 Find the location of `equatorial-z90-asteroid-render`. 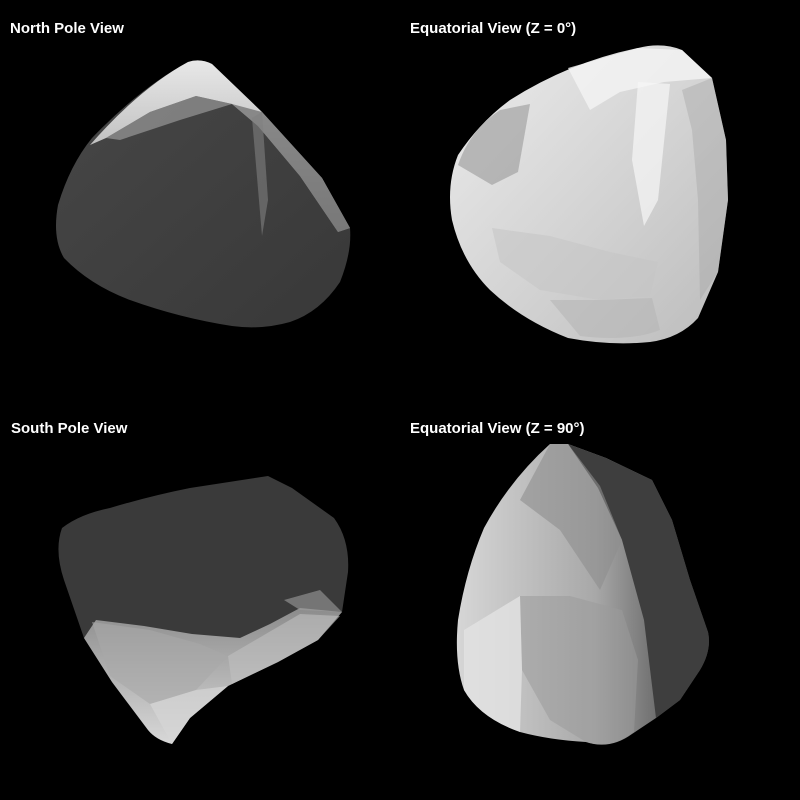

equatorial-z90-asteroid-render is located at coordinates (582, 594).